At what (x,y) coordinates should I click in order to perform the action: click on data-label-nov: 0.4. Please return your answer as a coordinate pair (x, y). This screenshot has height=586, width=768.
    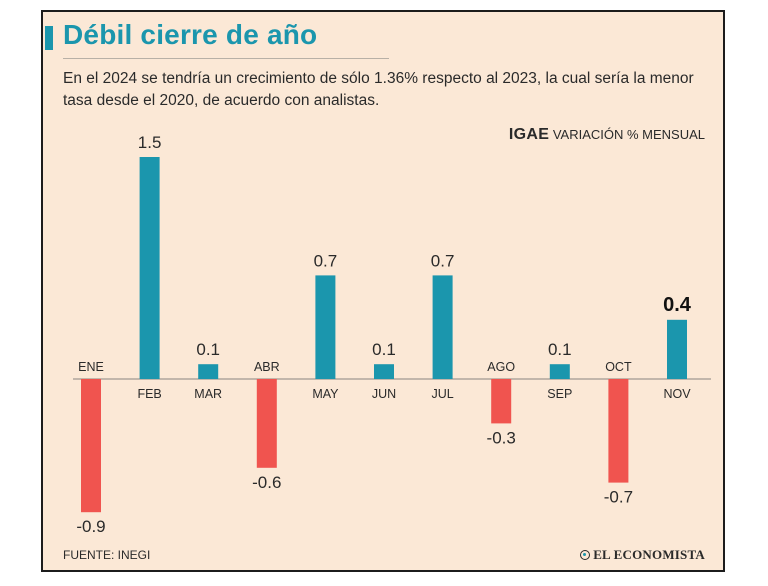
    Looking at the image, I should click on (677, 305).